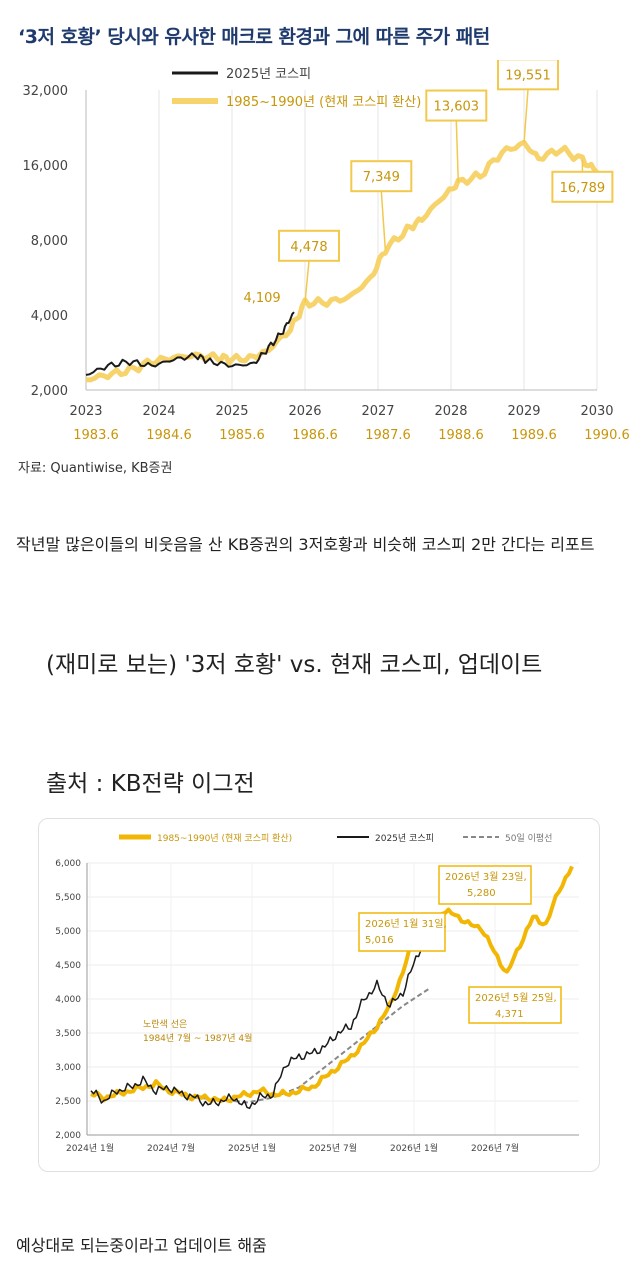 The image size is (640, 1269). Describe the element at coordinates (68, 1102) in the screenshot. I see `y-tick-label: 2,500` at that location.